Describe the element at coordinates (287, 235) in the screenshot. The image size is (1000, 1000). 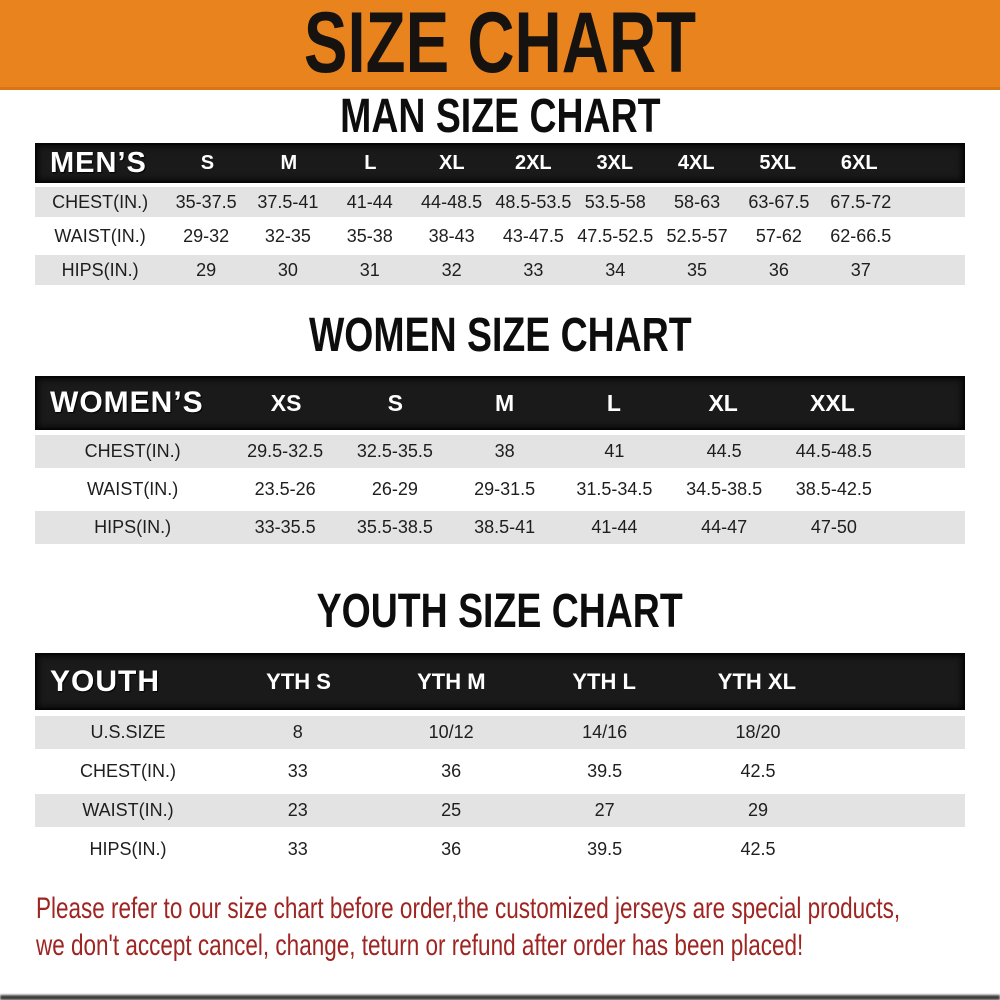
I see `measurement-value: 32-35` at that location.